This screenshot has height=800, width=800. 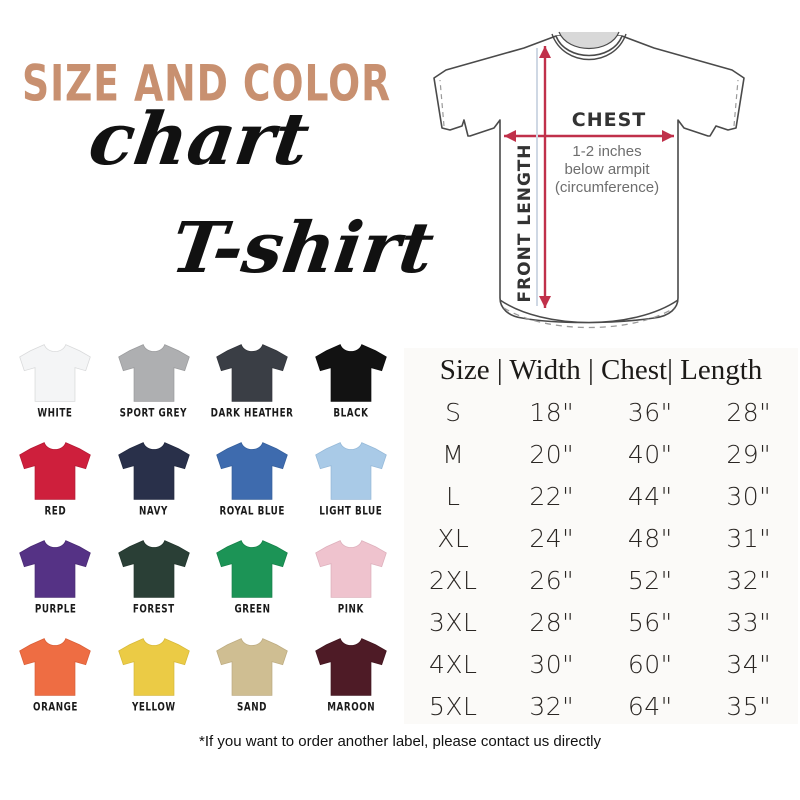 I want to click on table-row: XL 24" 48" 31", so click(x=601, y=538).